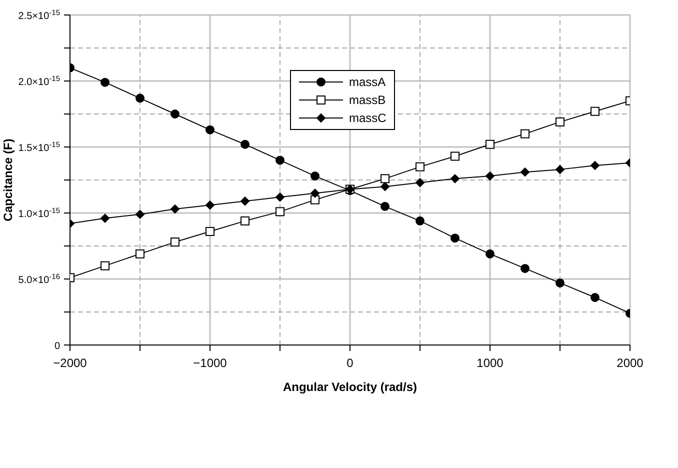  What do you see at coordinates (630, 363) in the screenshot?
I see `x-tick-label: 2000` at bounding box center [630, 363].